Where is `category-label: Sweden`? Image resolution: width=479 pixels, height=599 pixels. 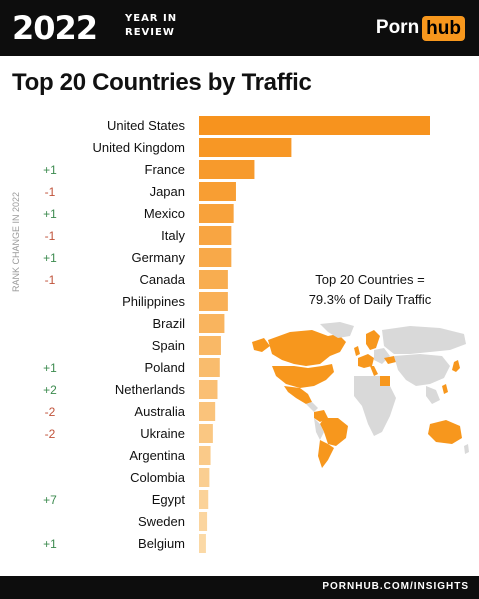 category-label: Sweden is located at coordinates (161, 521).